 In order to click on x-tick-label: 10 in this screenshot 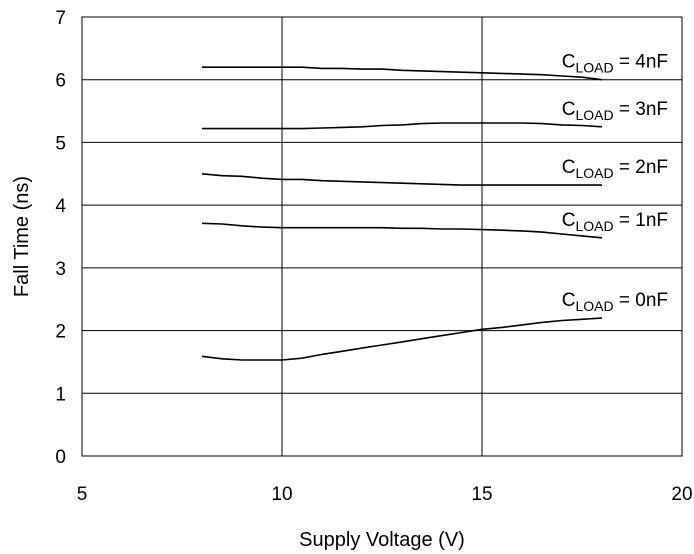, I will do `click(281, 494)`.